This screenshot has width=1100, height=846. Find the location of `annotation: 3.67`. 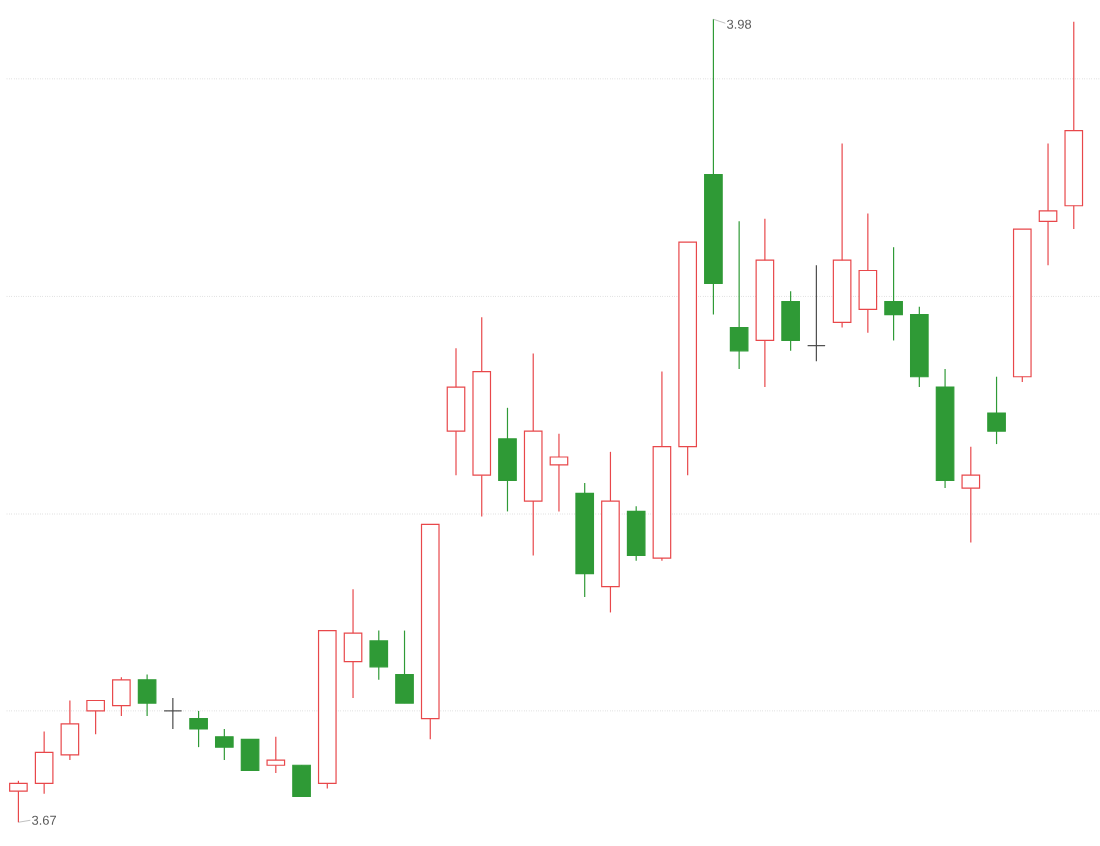

annotation: 3.67 is located at coordinates (44, 820).